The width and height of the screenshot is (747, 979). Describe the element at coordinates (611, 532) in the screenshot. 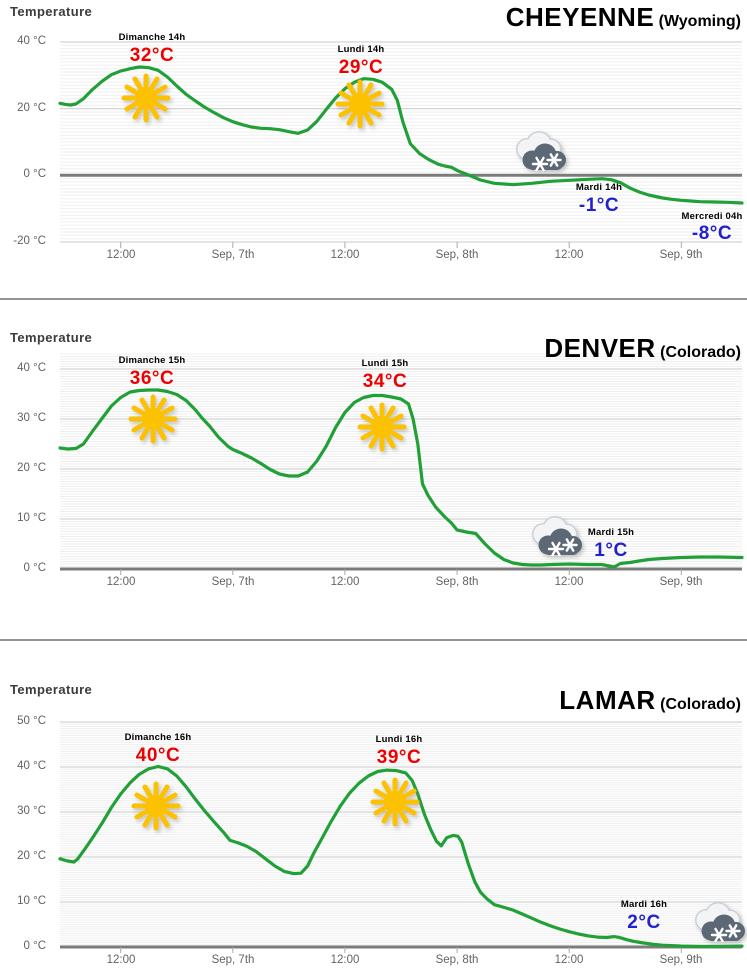

I see `annotation-day-label: Mardi 15h` at that location.